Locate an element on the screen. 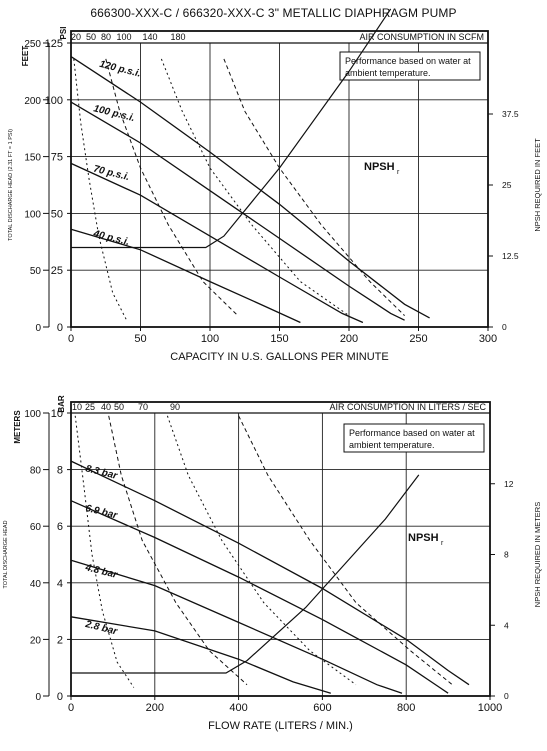 The width and height of the screenshot is (547, 751). y-axis-label: TOTAL DISCHARGE HEAD is located at coordinates (6, 554).